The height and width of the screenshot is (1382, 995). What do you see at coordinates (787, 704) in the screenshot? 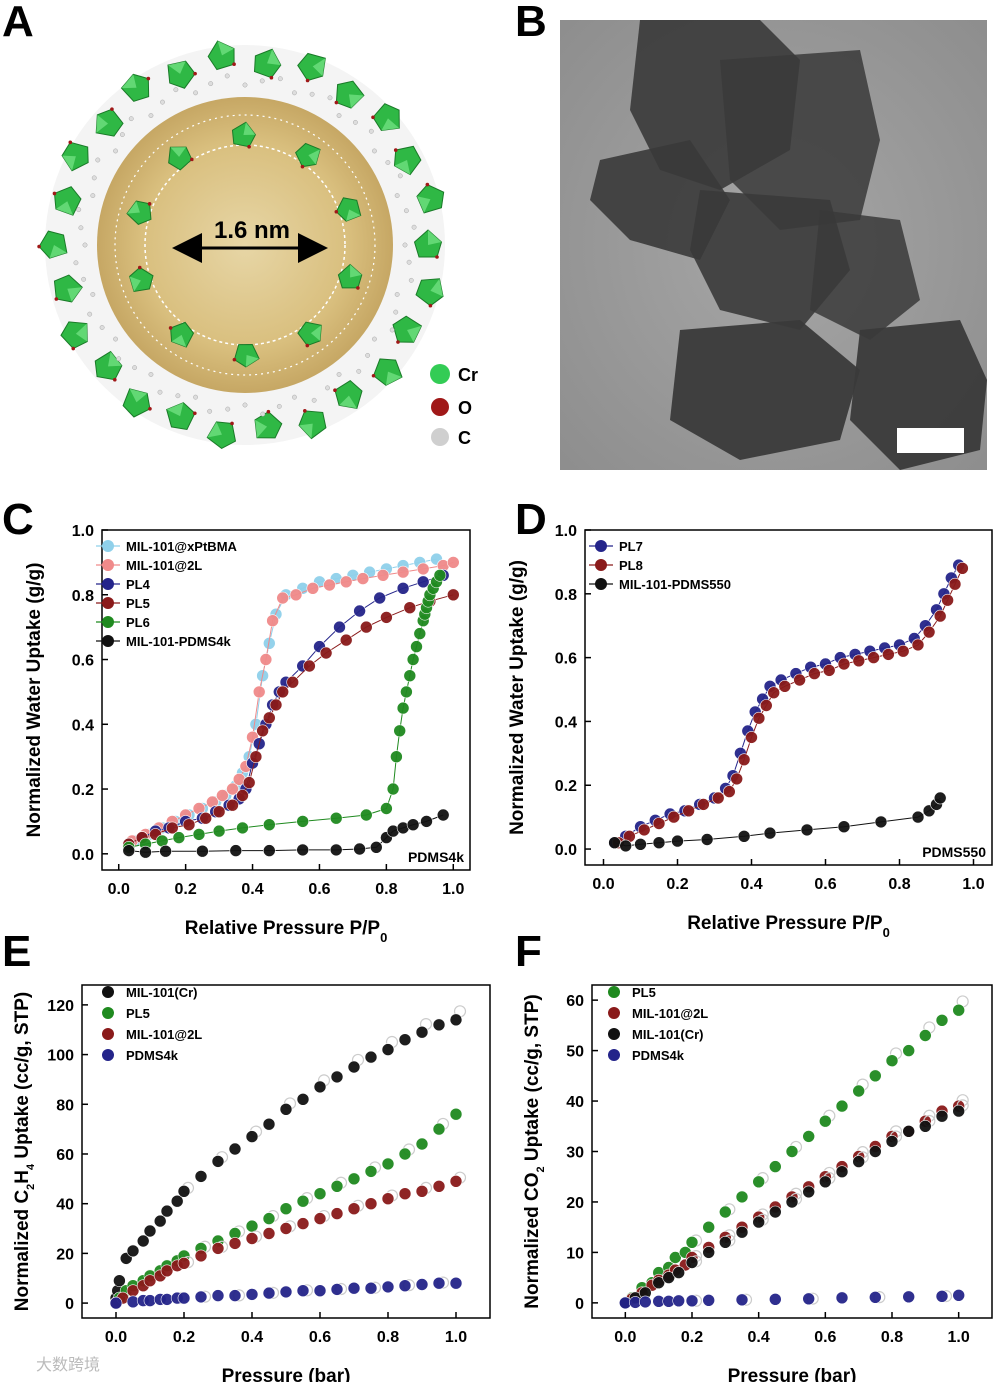
I see `series-pl7` at bounding box center [787, 704].